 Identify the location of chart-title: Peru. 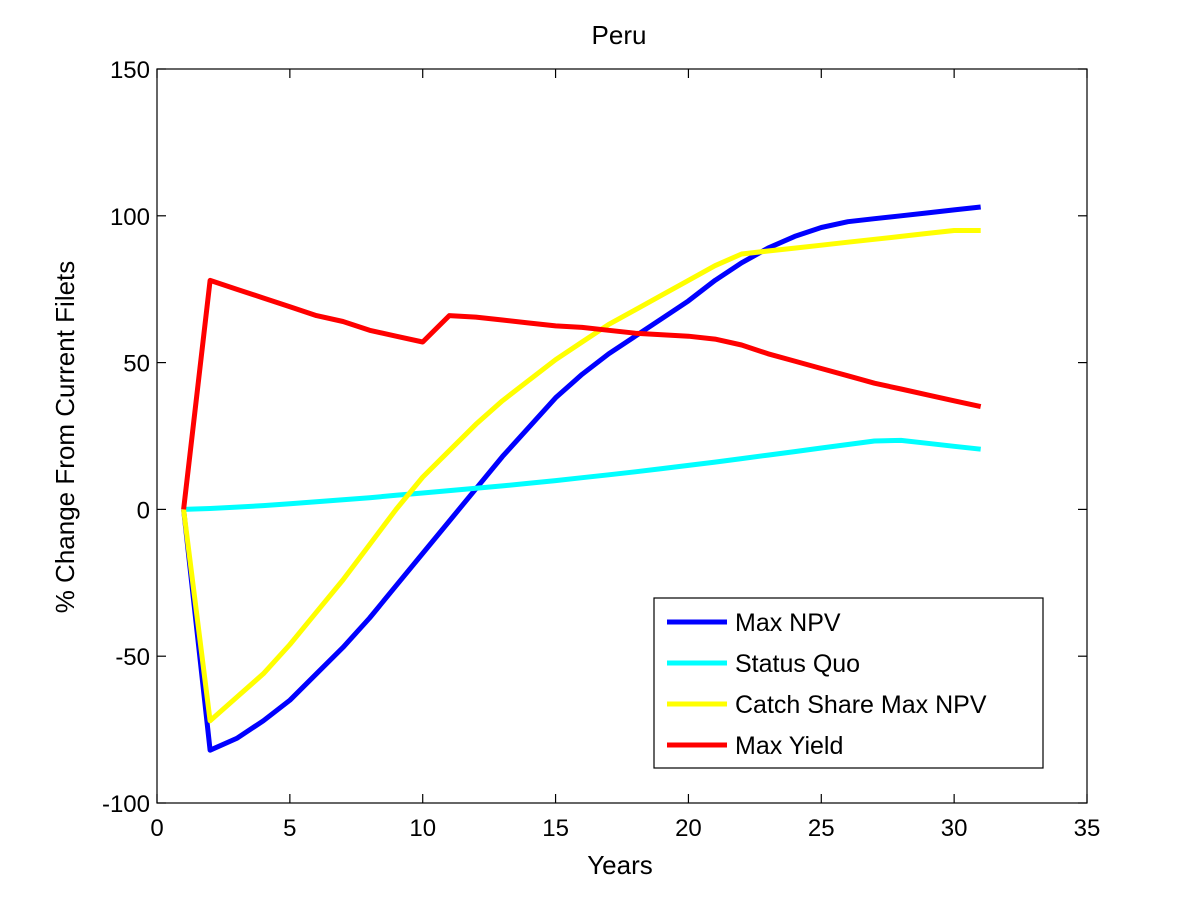
(619, 35).